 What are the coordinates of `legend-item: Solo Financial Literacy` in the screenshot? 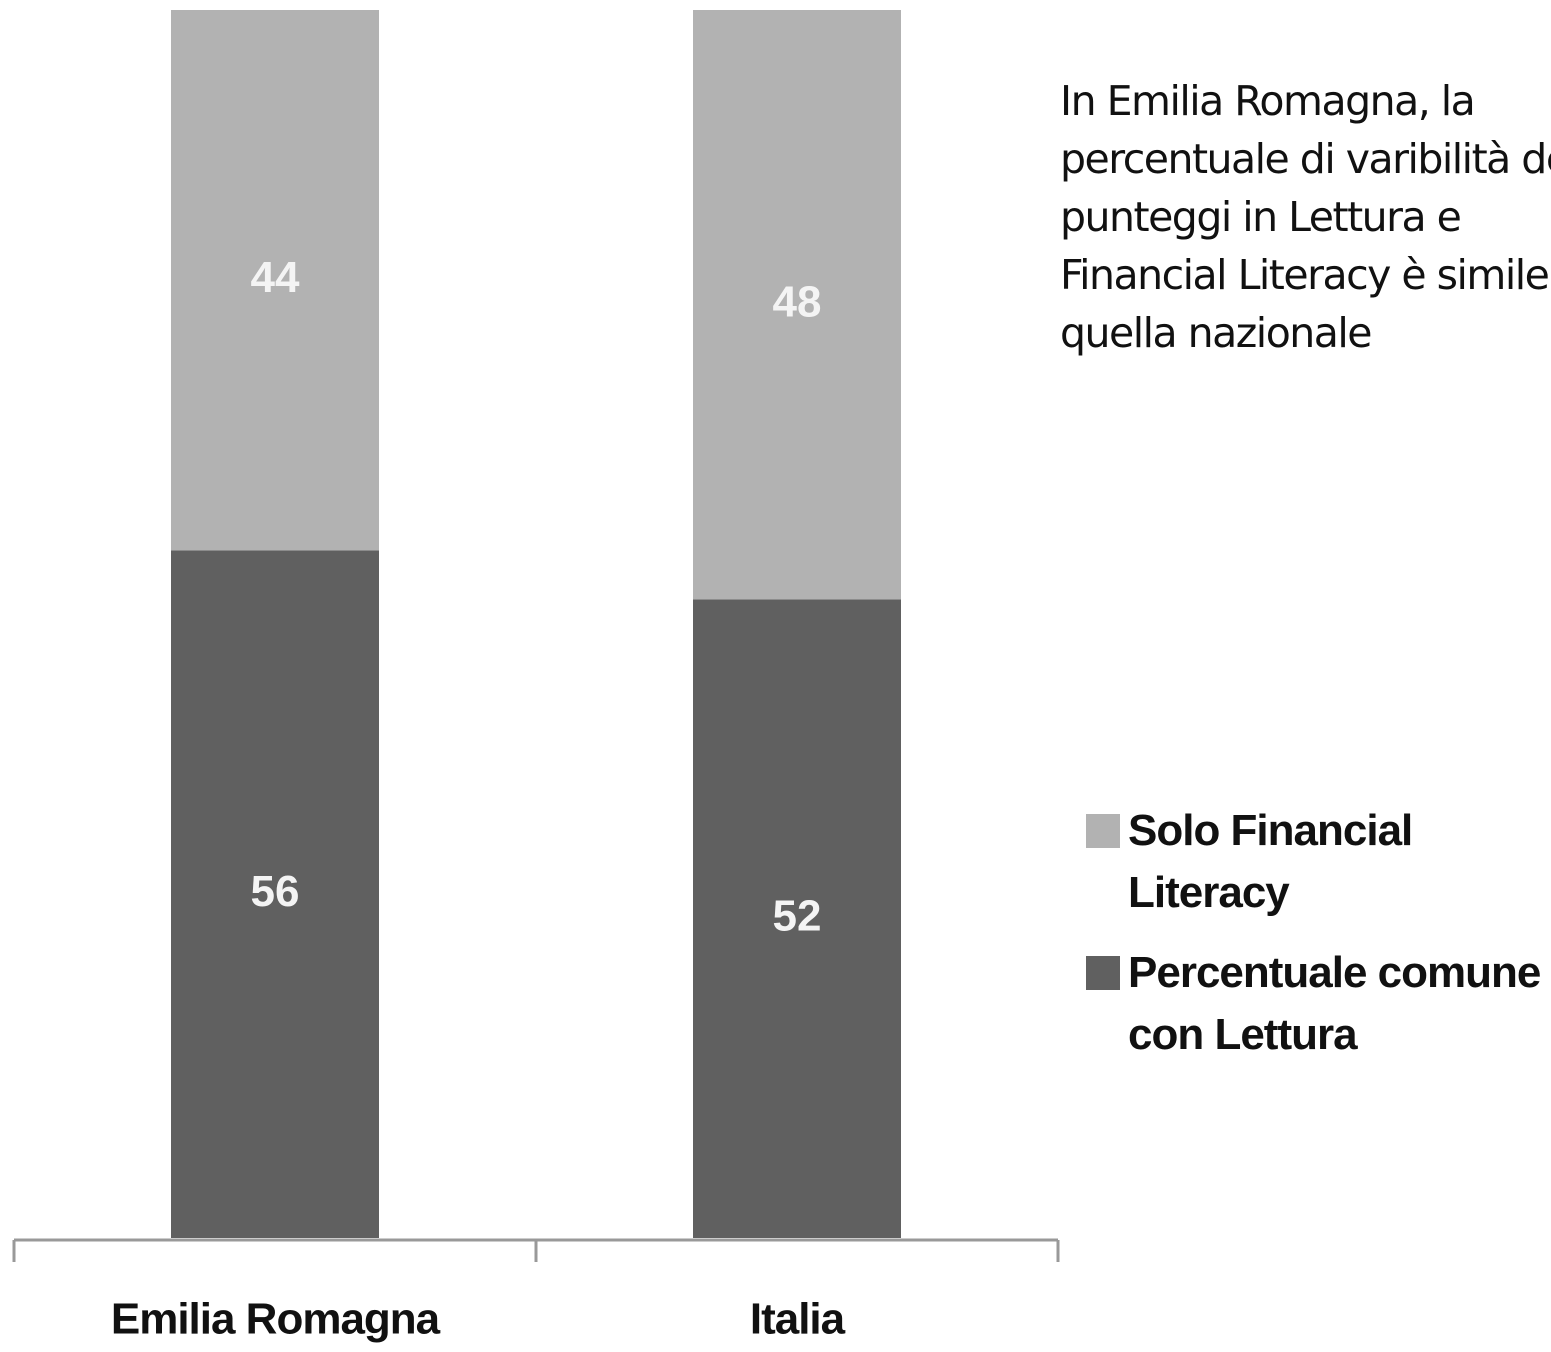 It's located at (1318, 862).